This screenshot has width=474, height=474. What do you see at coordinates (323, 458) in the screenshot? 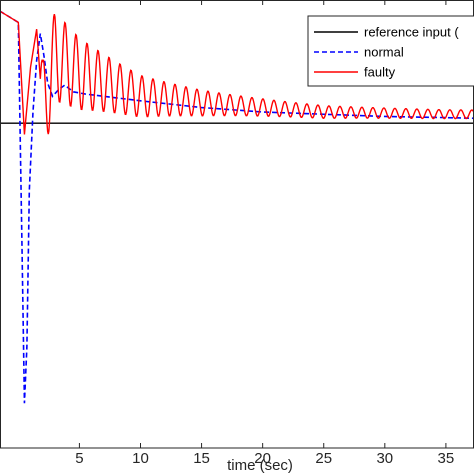
I see `x-tick-label: 25` at bounding box center [323, 458].